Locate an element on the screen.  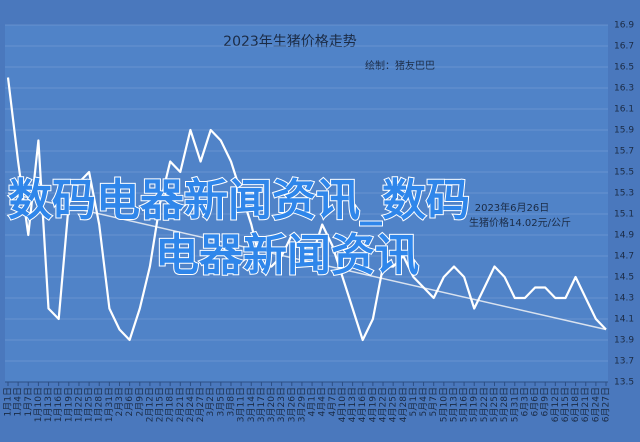
y-tick-label: 15.5 is located at coordinates (624, 173).